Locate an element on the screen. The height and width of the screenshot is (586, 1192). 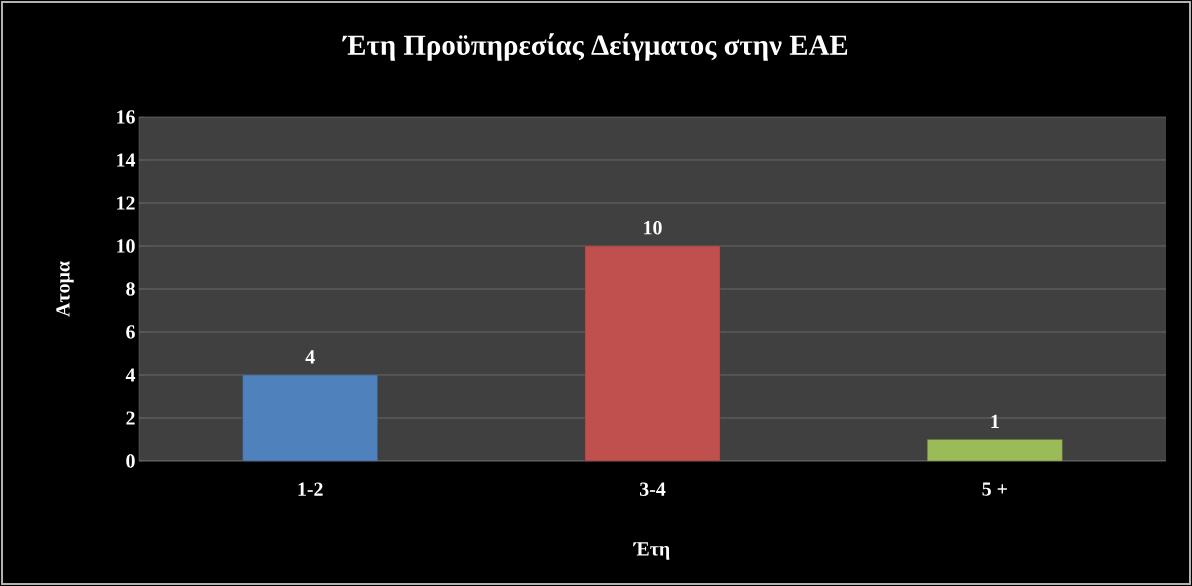
data-label: 1 is located at coordinates (995, 421).